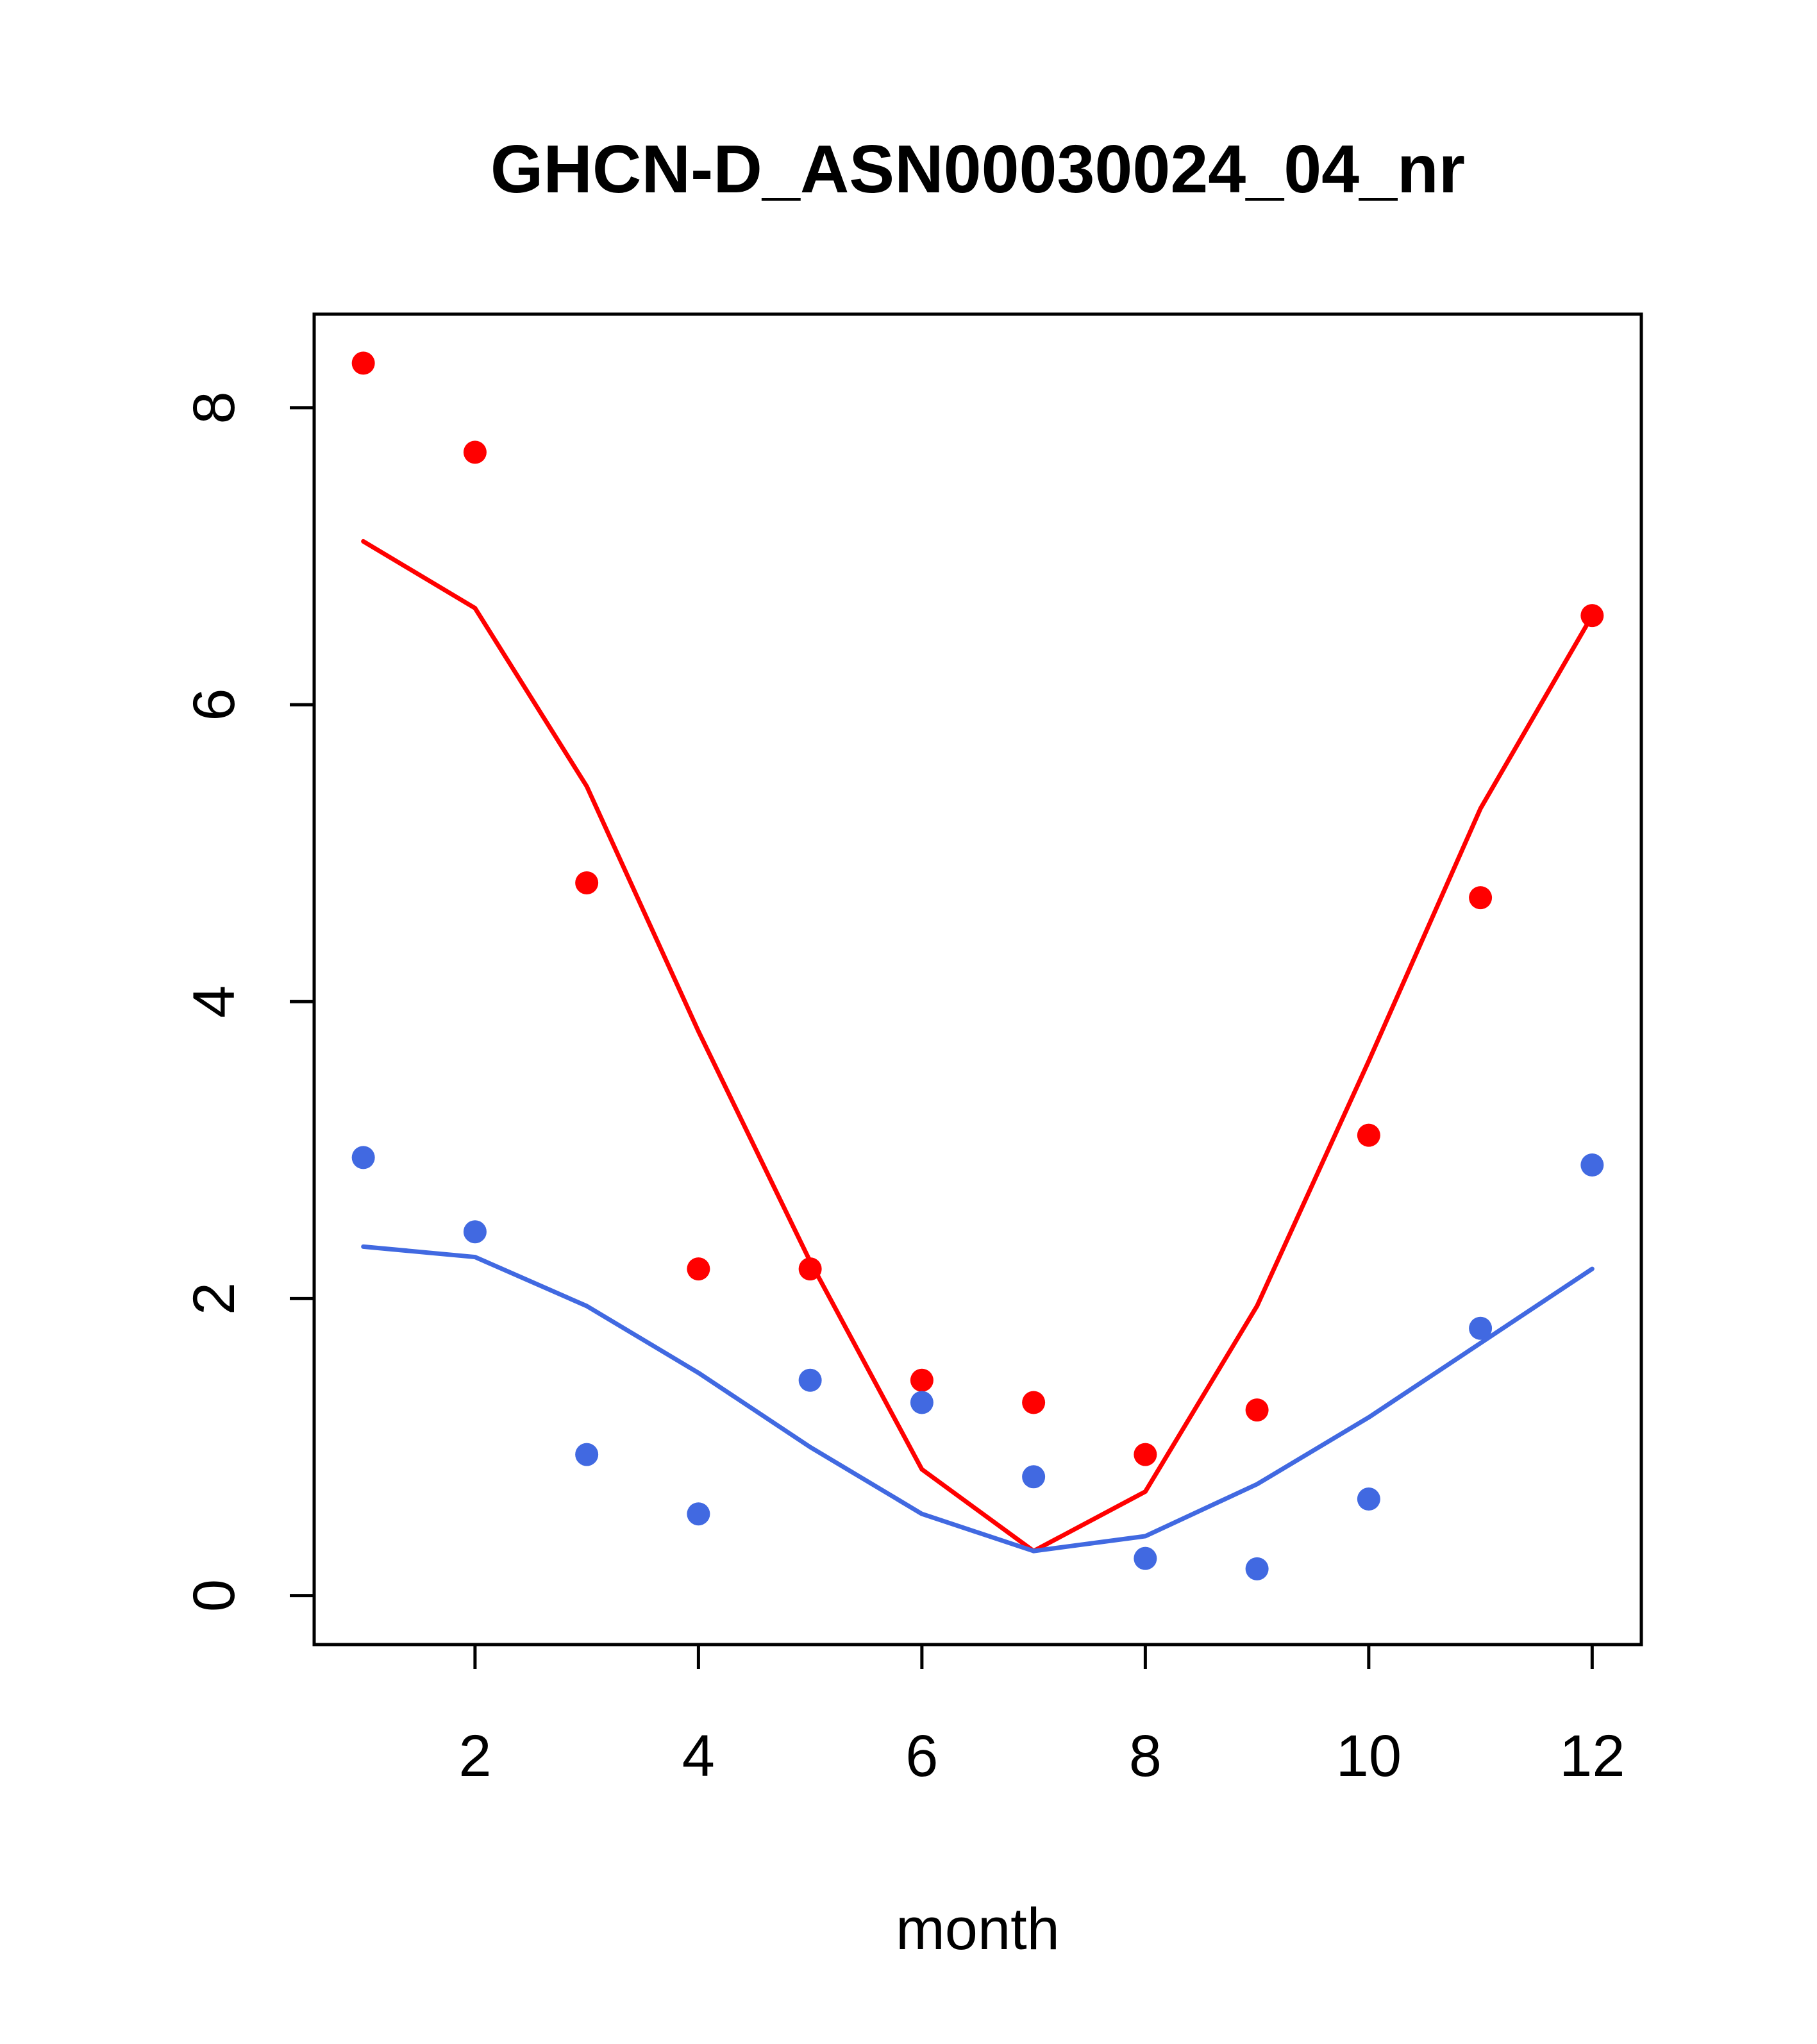 The image size is (1817, 2044). I want to click on x-tick-label: 12, so click(1592, 1756).